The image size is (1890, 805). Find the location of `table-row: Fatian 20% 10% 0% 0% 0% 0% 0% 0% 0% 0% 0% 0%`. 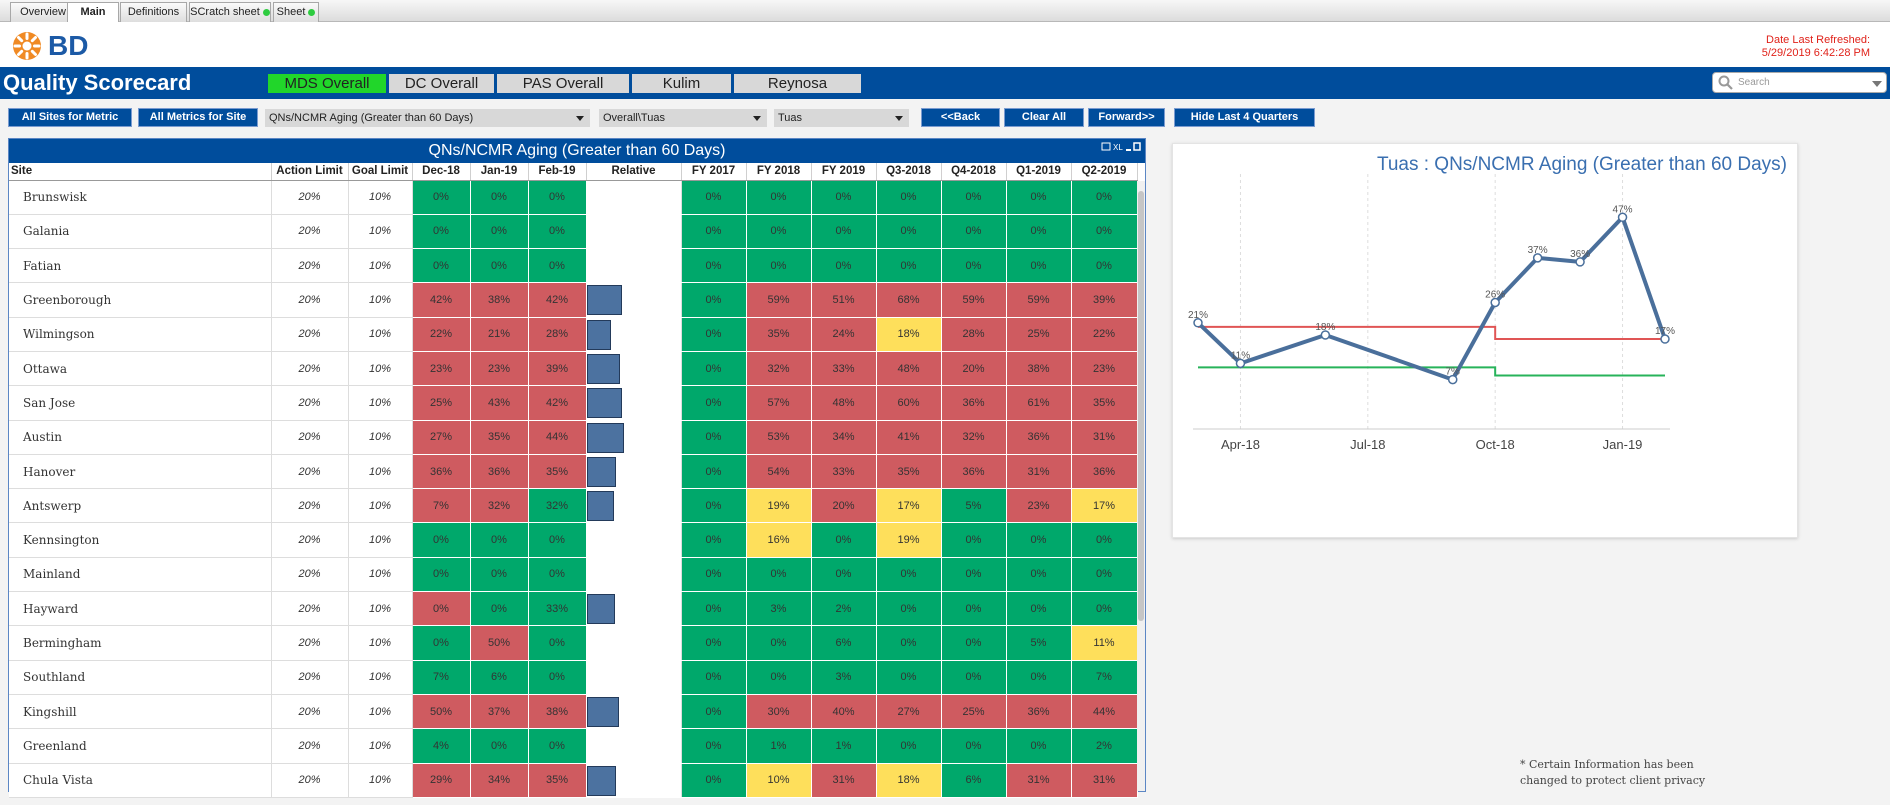

table-row: Fatian 20% 10% 0% 0% 0% 0% 0% 0% 0% 0% 0% 0% is located at coordinates (573, 266).